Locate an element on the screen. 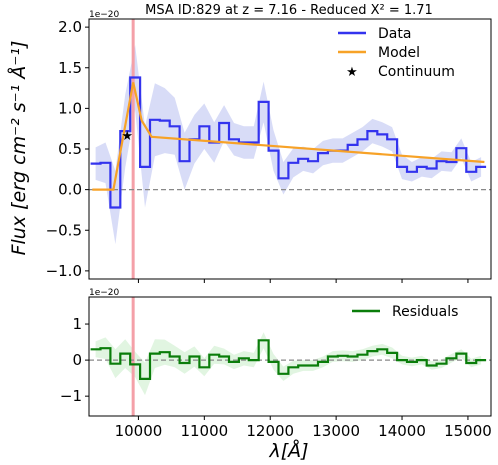 The width and height of the screenshot is (498, 465). top-offset-text: 1e−20 is located at coordinates (104, 15).